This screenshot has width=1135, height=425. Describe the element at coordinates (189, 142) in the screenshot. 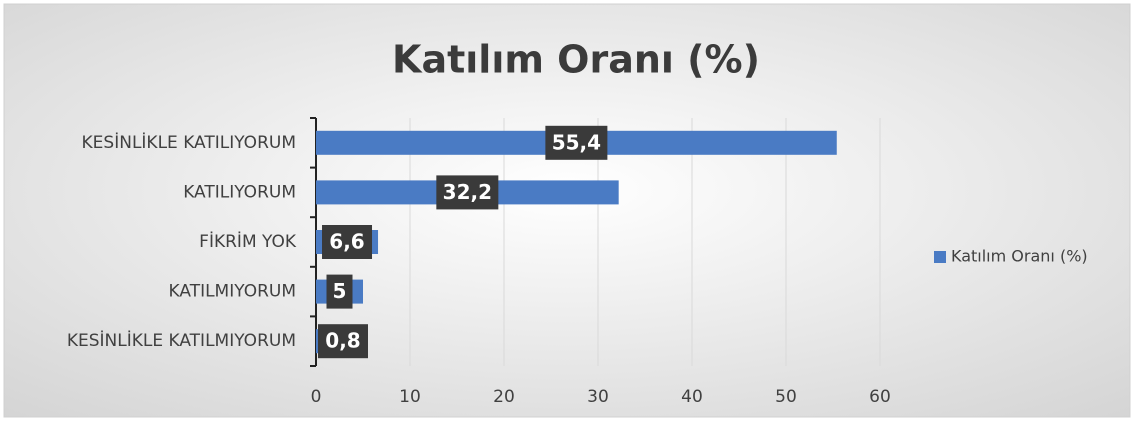

I see `y-tick-label: KESİNLİKLE KATILIYORUM` at that location.